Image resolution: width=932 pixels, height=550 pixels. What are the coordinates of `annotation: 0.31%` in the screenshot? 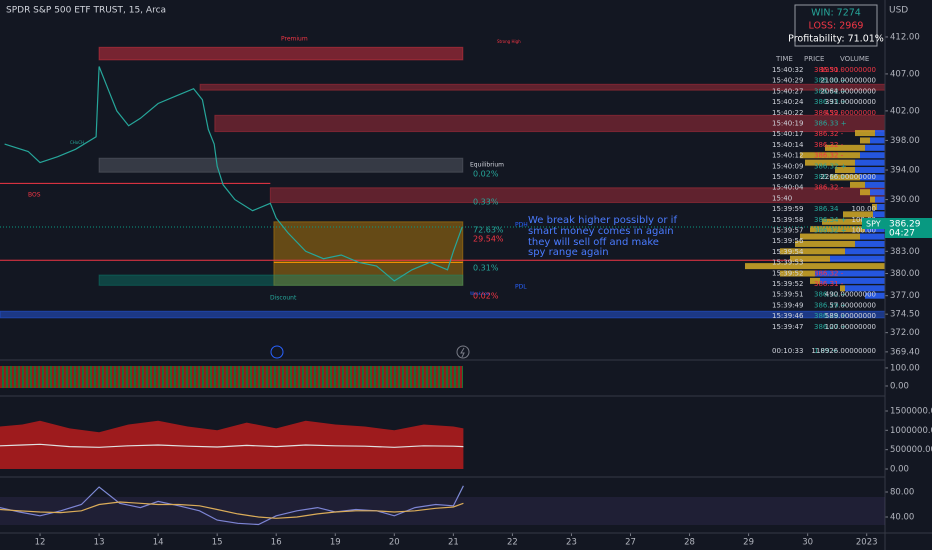 It's located at (486, 268).